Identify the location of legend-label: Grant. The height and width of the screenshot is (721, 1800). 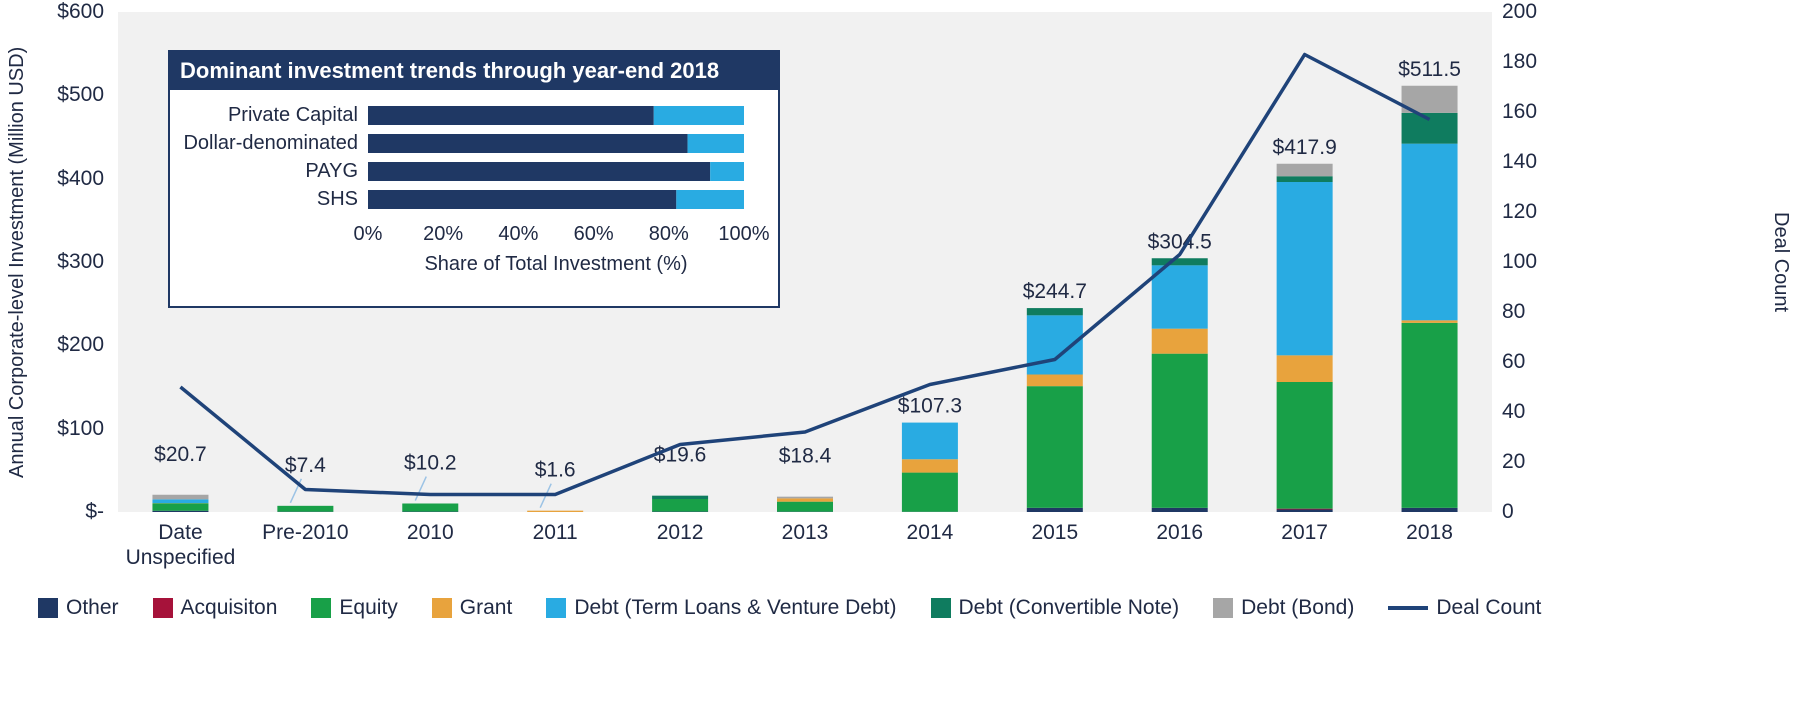
(486, 607).